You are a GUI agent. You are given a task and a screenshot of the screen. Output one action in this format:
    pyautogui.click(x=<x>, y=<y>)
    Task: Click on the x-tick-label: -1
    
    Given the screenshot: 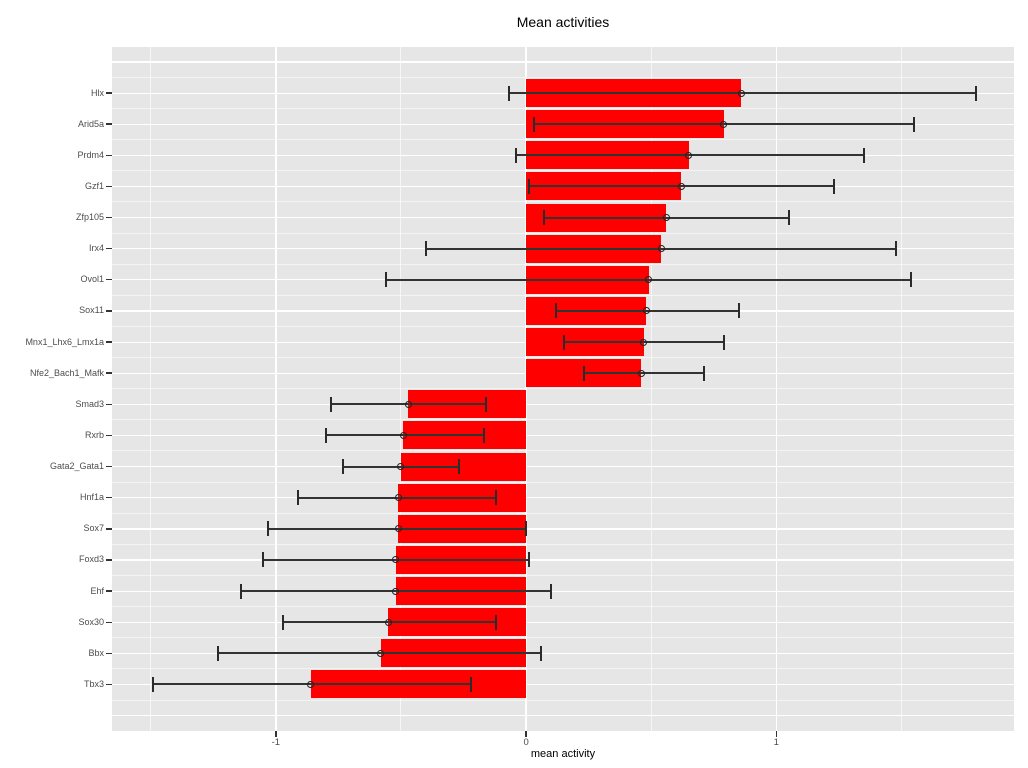 What is the action you would take?
    pyautogui.click(x=276, y=742)
    